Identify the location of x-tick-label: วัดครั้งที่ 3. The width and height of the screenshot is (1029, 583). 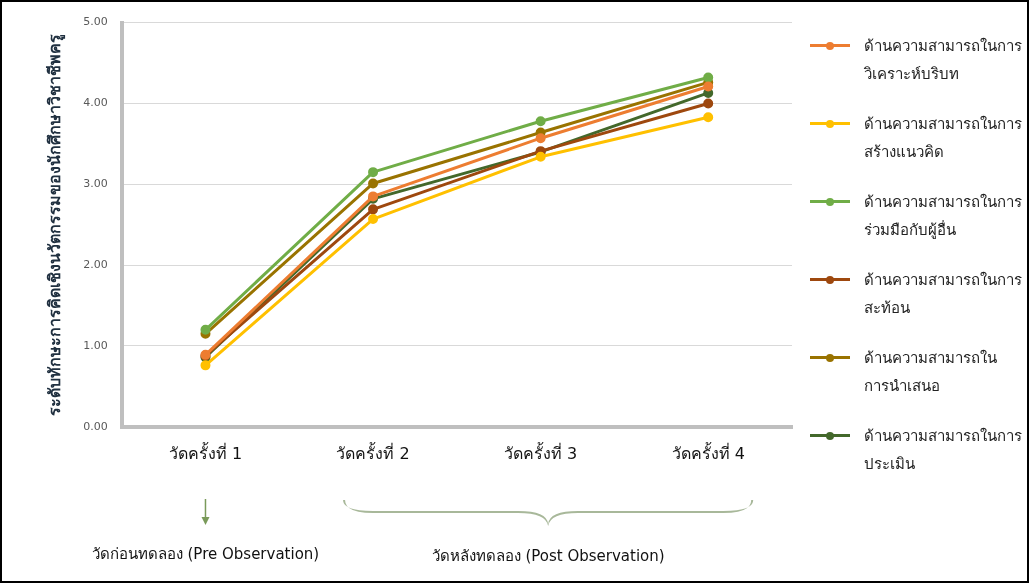
(541, 452).